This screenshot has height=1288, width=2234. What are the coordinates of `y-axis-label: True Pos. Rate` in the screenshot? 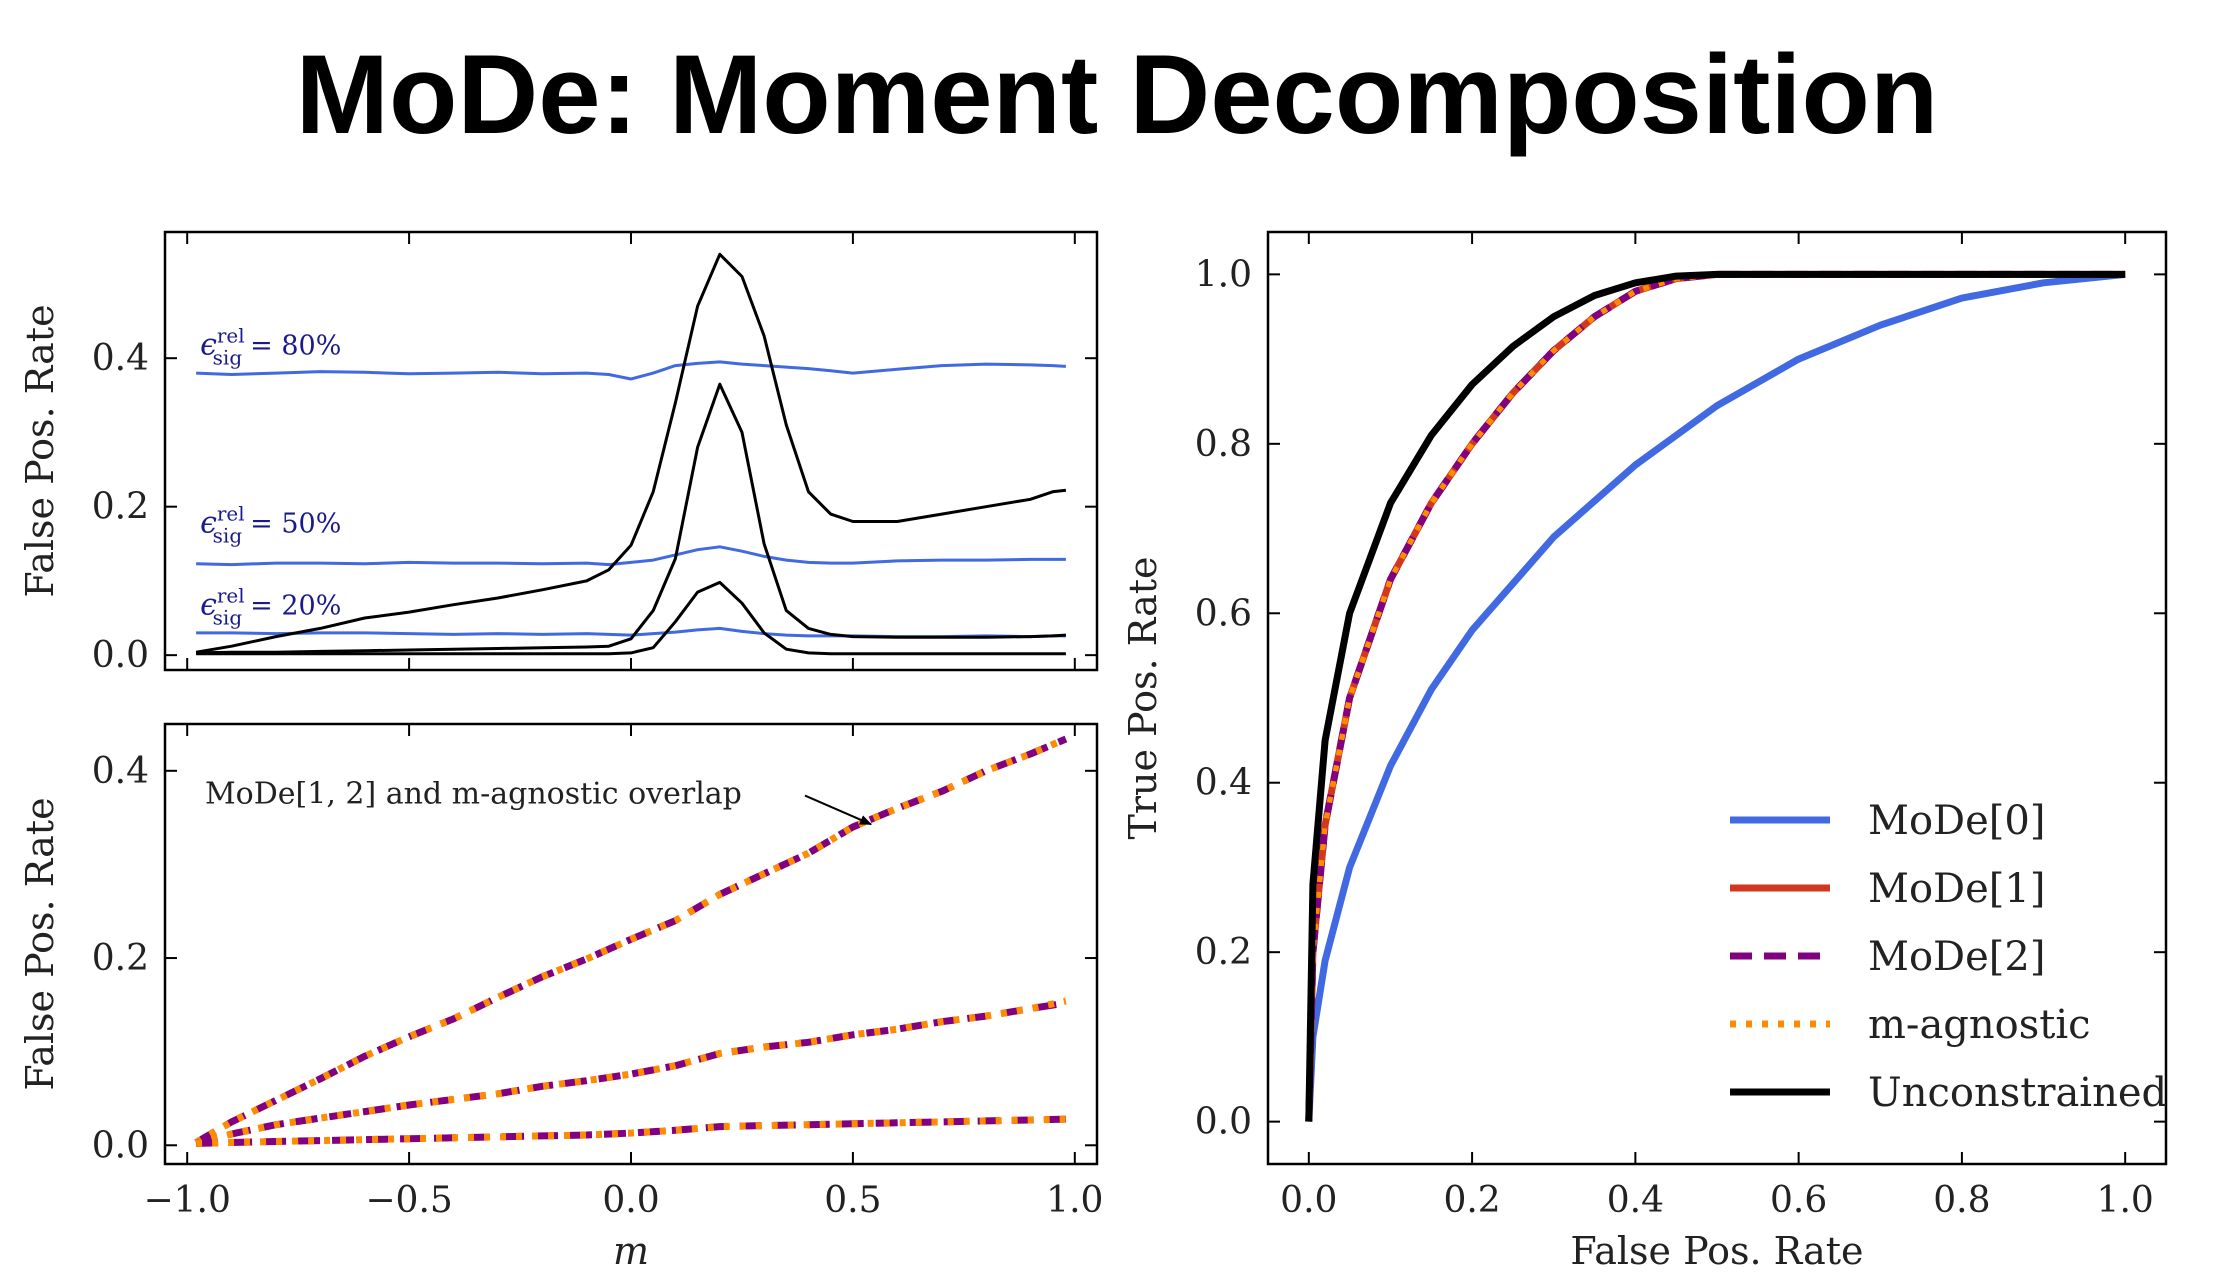 It's located at (1143, 697).